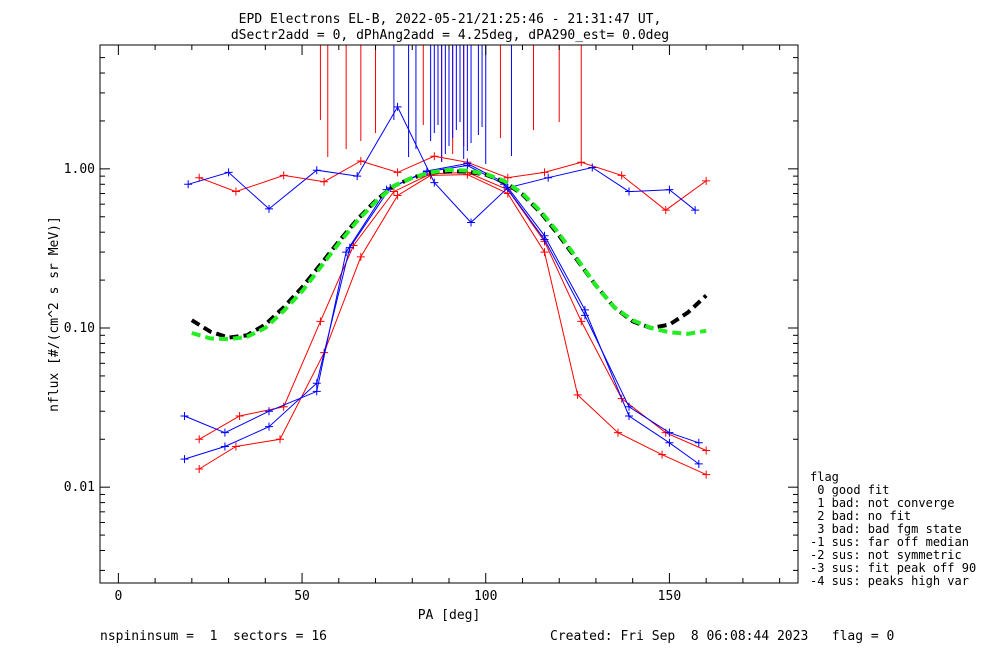  What do you see at coordinates (669, 596) in the screenshot?
I see `x-tick-label: 150` at bounding box center [669, 596].